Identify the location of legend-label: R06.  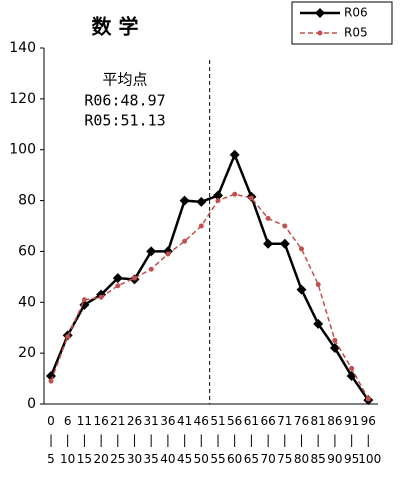
(356, 13).